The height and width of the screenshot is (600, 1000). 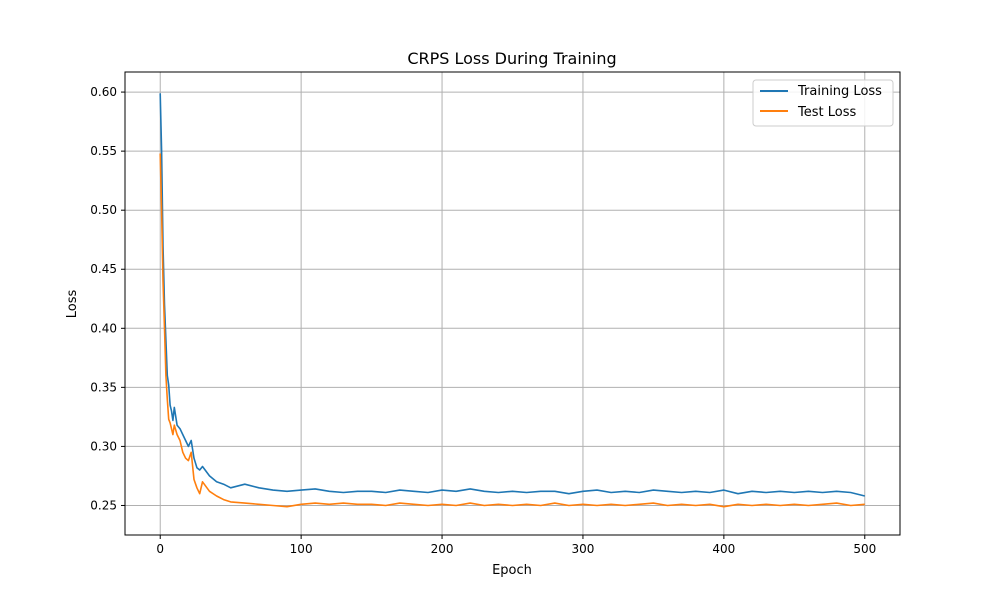 I want to click on x-tick-label: 100, so click(x=301, y=549).